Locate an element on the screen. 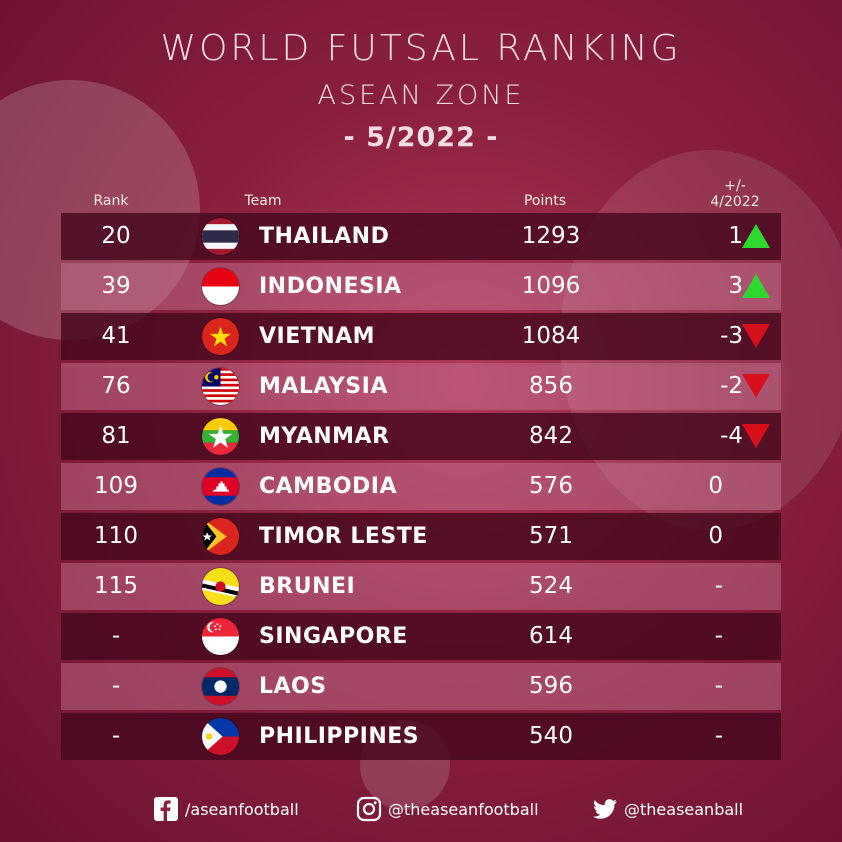  points-cell: 1293 is located at coordinates (551, 236).